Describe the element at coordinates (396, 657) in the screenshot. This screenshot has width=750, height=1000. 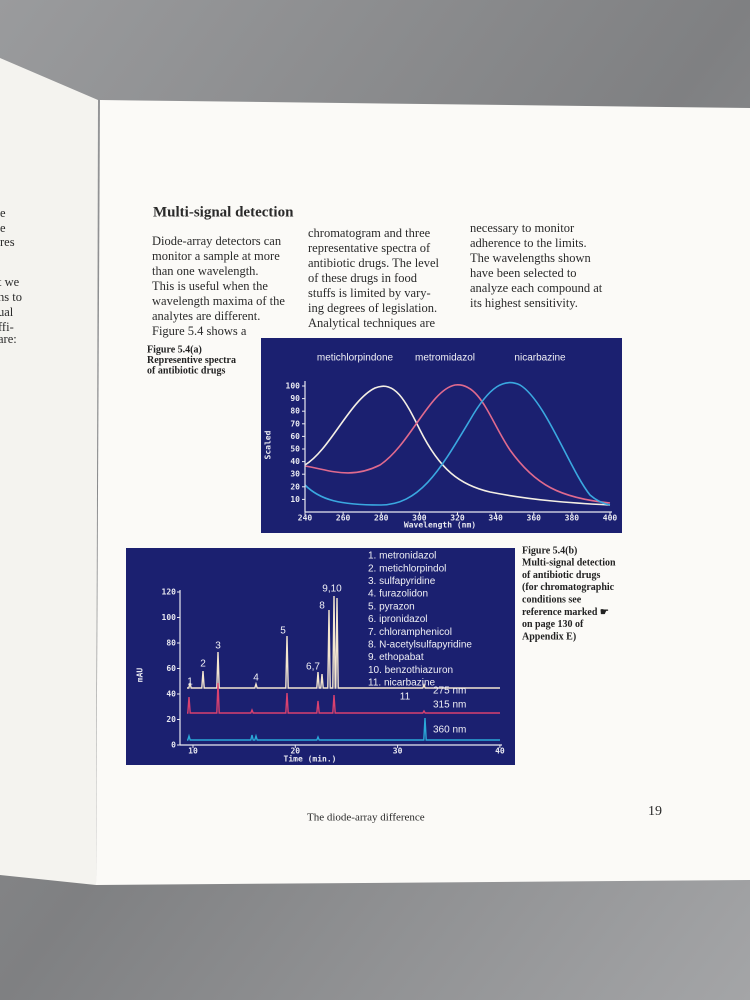
I see `legend-entry: 9. ethopabat` at that location.